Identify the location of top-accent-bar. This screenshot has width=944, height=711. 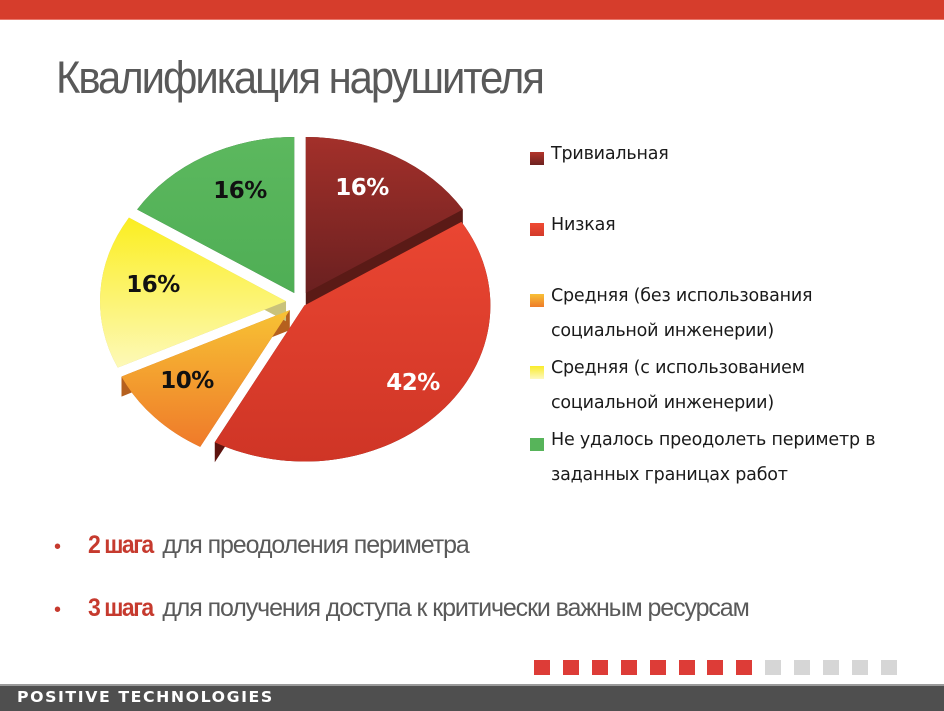
(472, 10).